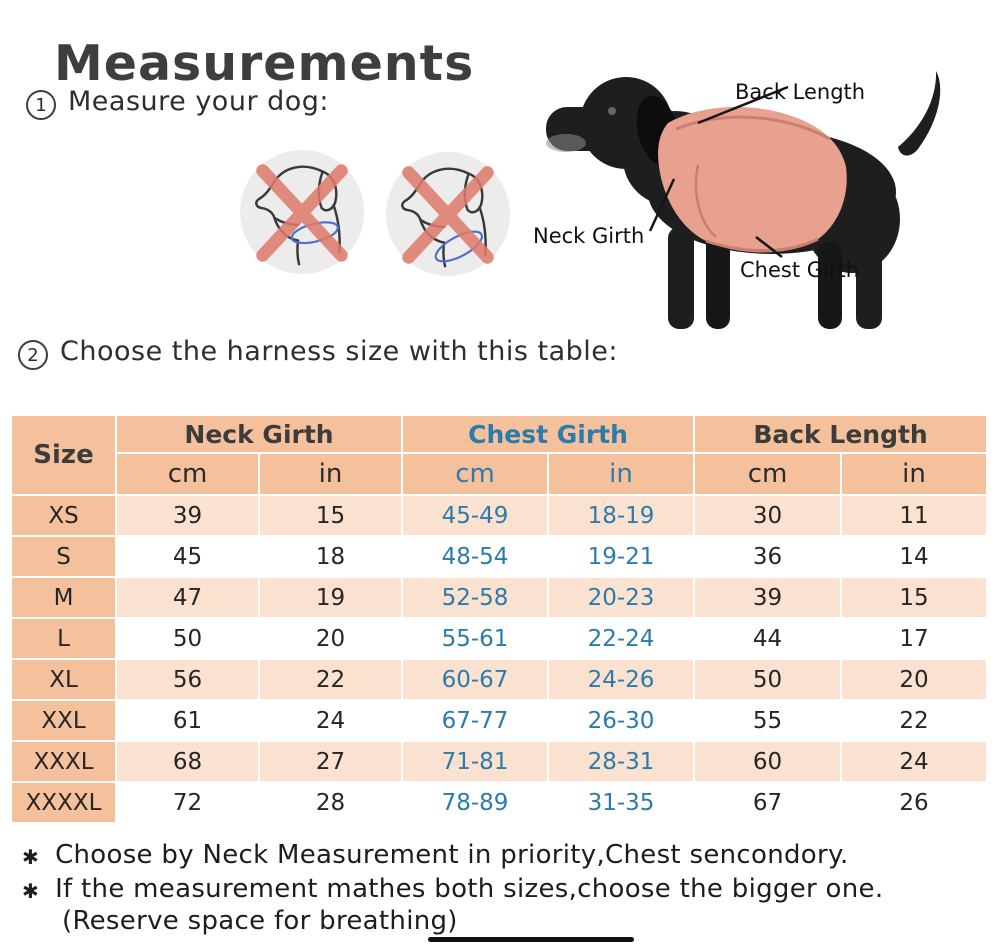  Describe the element at coordinates (914, 597) in the screenshot. I see `back-in-cell: 15` at that location.